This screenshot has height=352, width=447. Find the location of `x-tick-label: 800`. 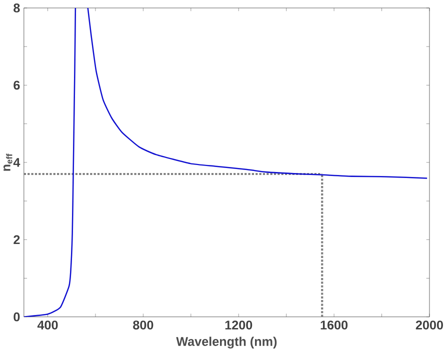

x-tick-label: 800 is located at coordinates (143, 325).